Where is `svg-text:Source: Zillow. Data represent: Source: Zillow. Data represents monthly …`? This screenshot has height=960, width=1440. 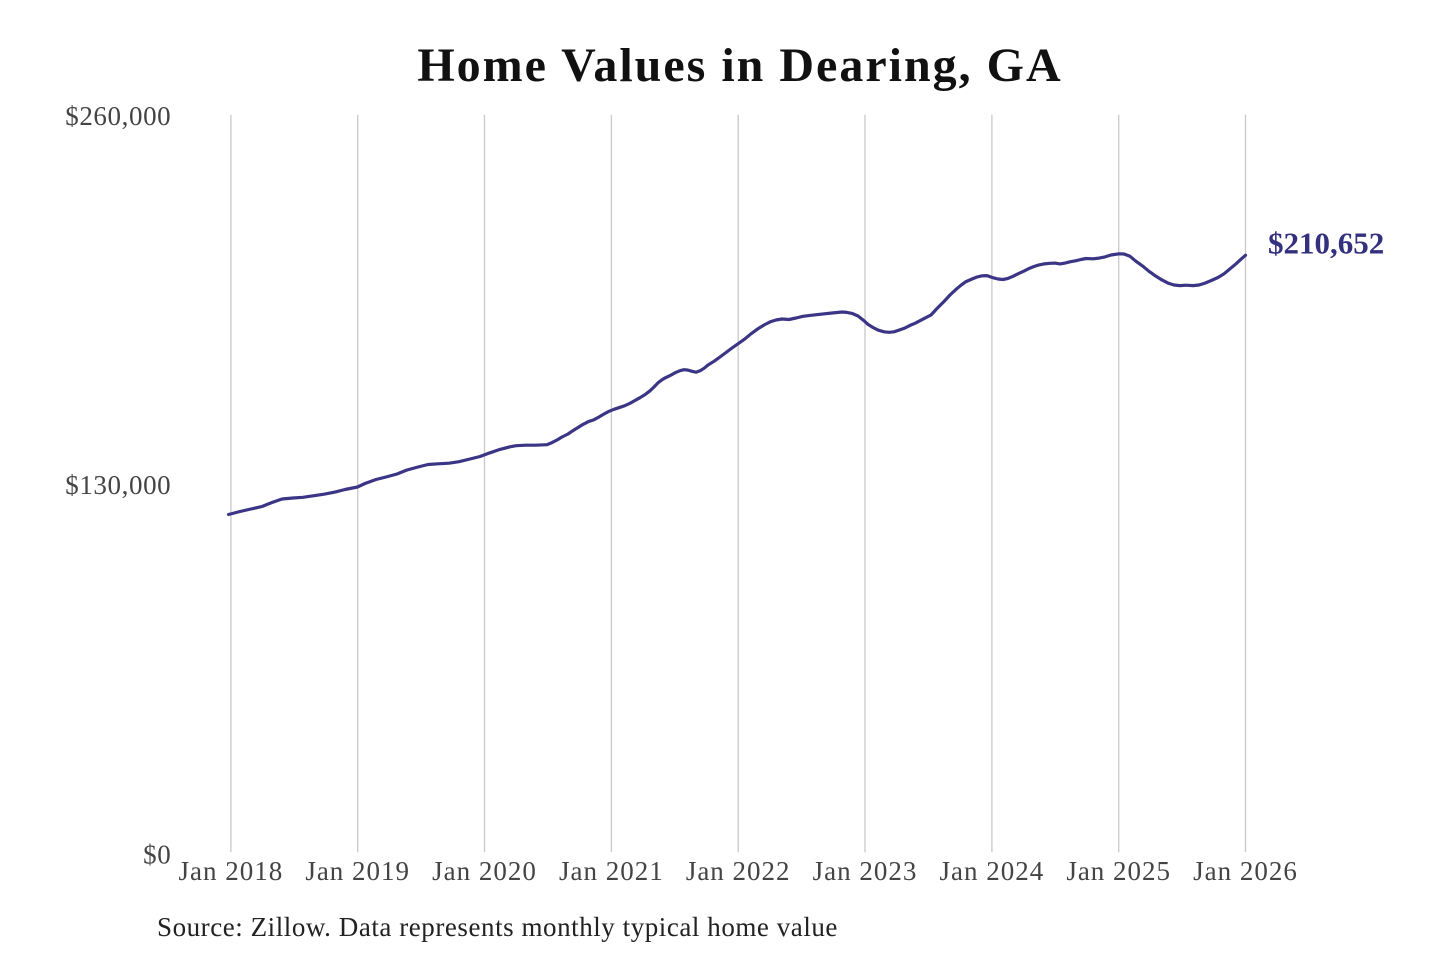
svg-text:Source: Zillow. Data represent: Source: Zillow. Data represents monthly … is located at coordinates (497, 927).